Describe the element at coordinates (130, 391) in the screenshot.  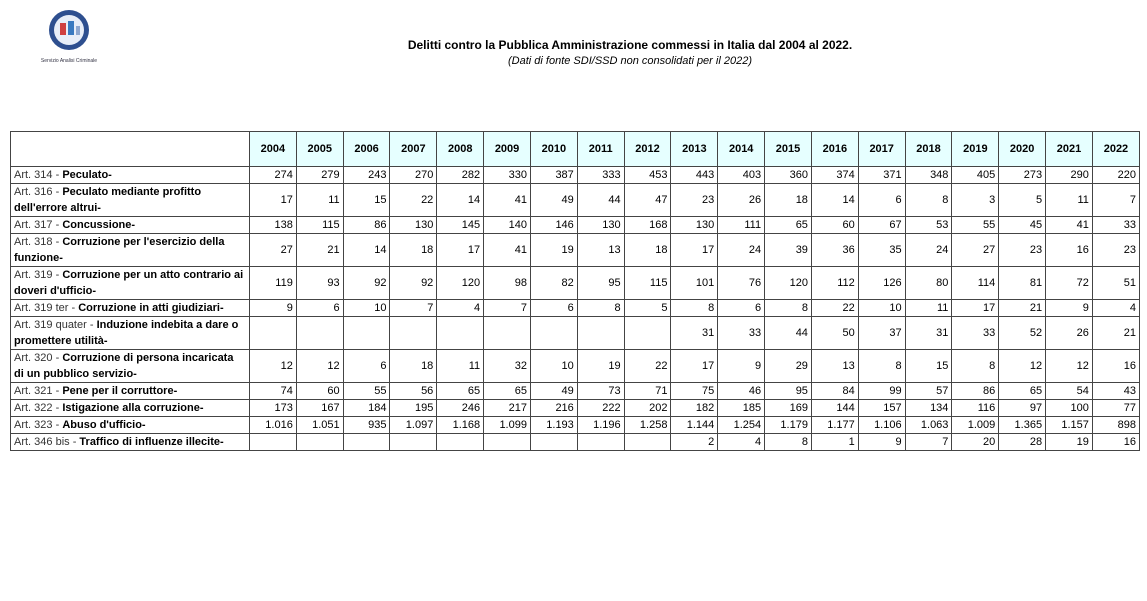
I see `row-label: Art. 321 - Pene per il corruttore-` at that location.